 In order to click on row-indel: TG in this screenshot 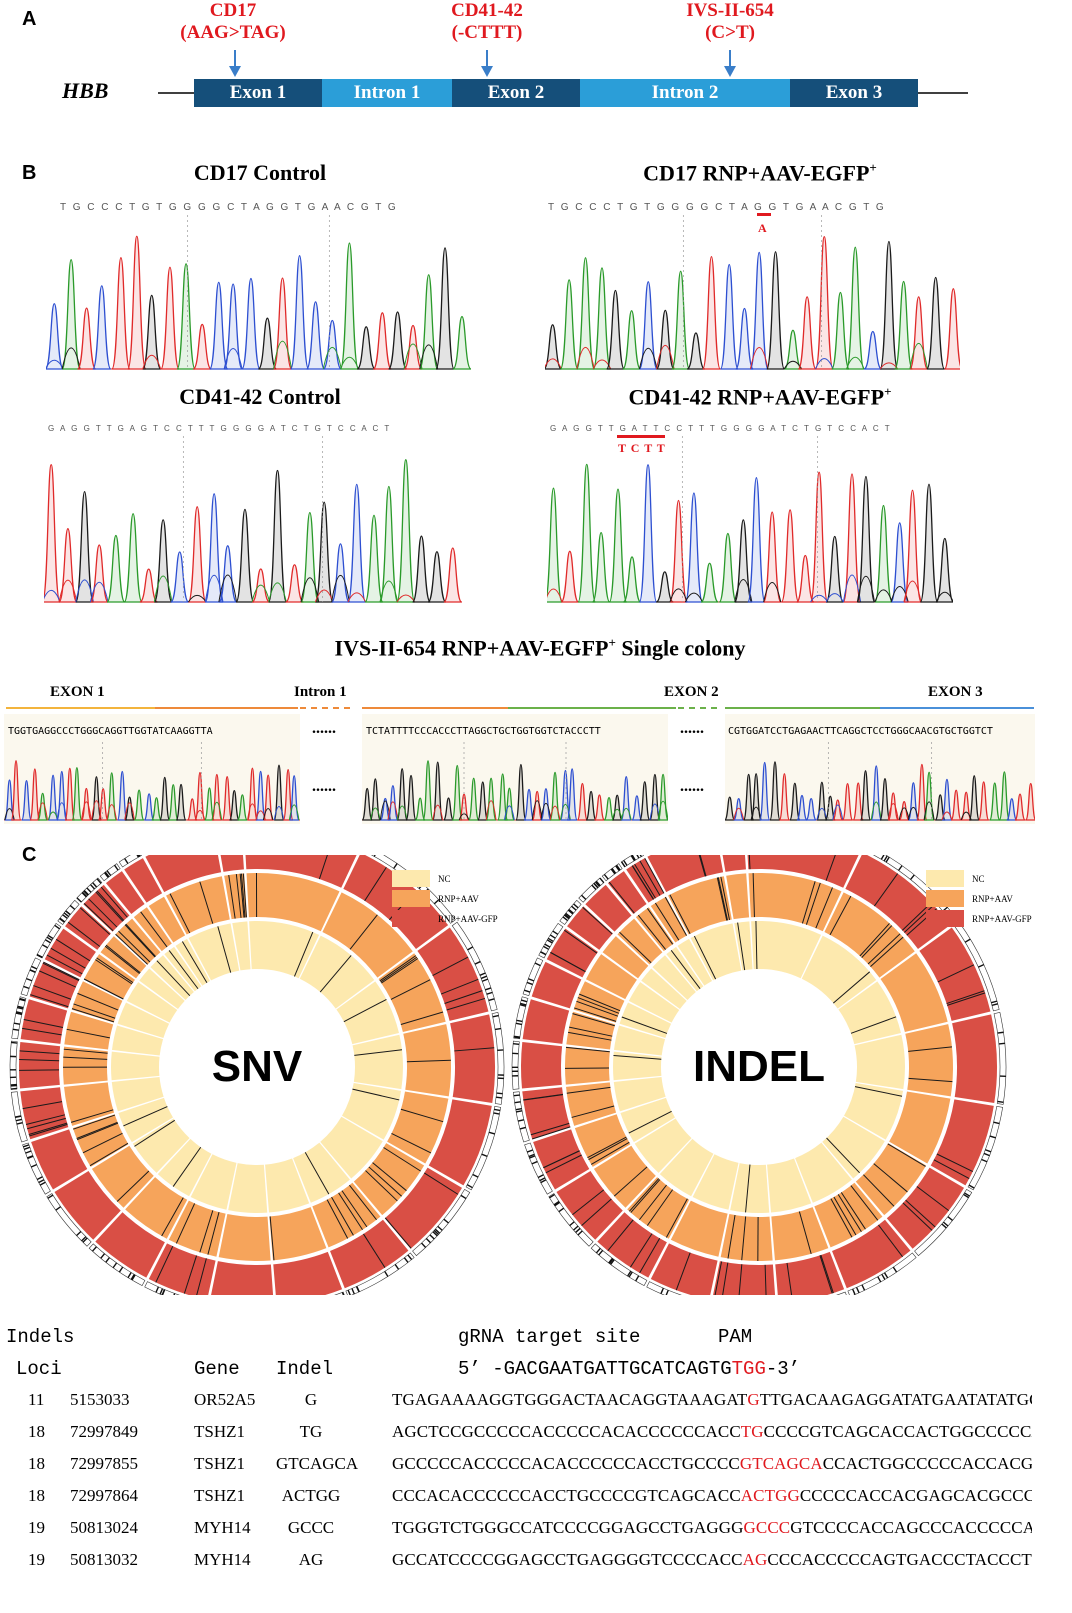, I will do `click(311, 1431)`.